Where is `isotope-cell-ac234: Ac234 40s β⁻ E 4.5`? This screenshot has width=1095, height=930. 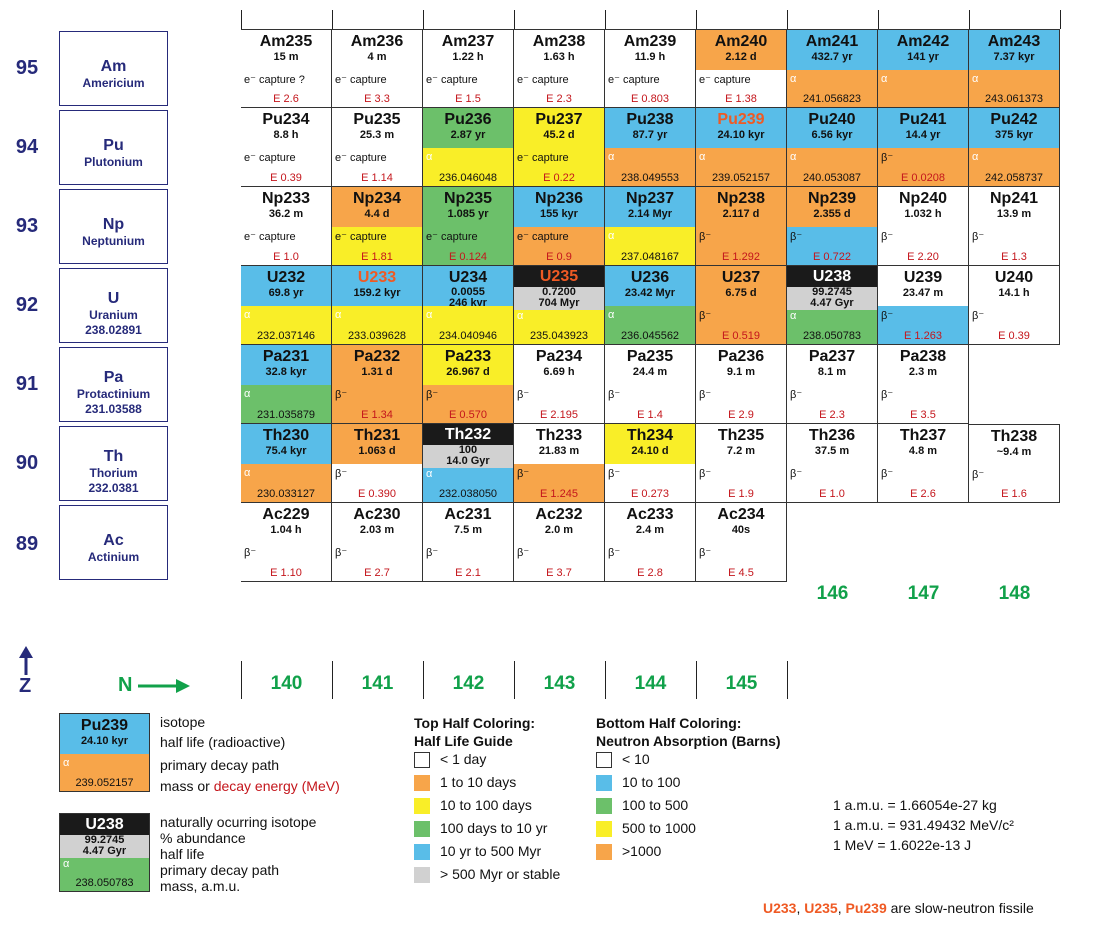
isotope-cell-ac234: Ac234 40s β⁻ E 4.5 is located at coordinates (741, 542).